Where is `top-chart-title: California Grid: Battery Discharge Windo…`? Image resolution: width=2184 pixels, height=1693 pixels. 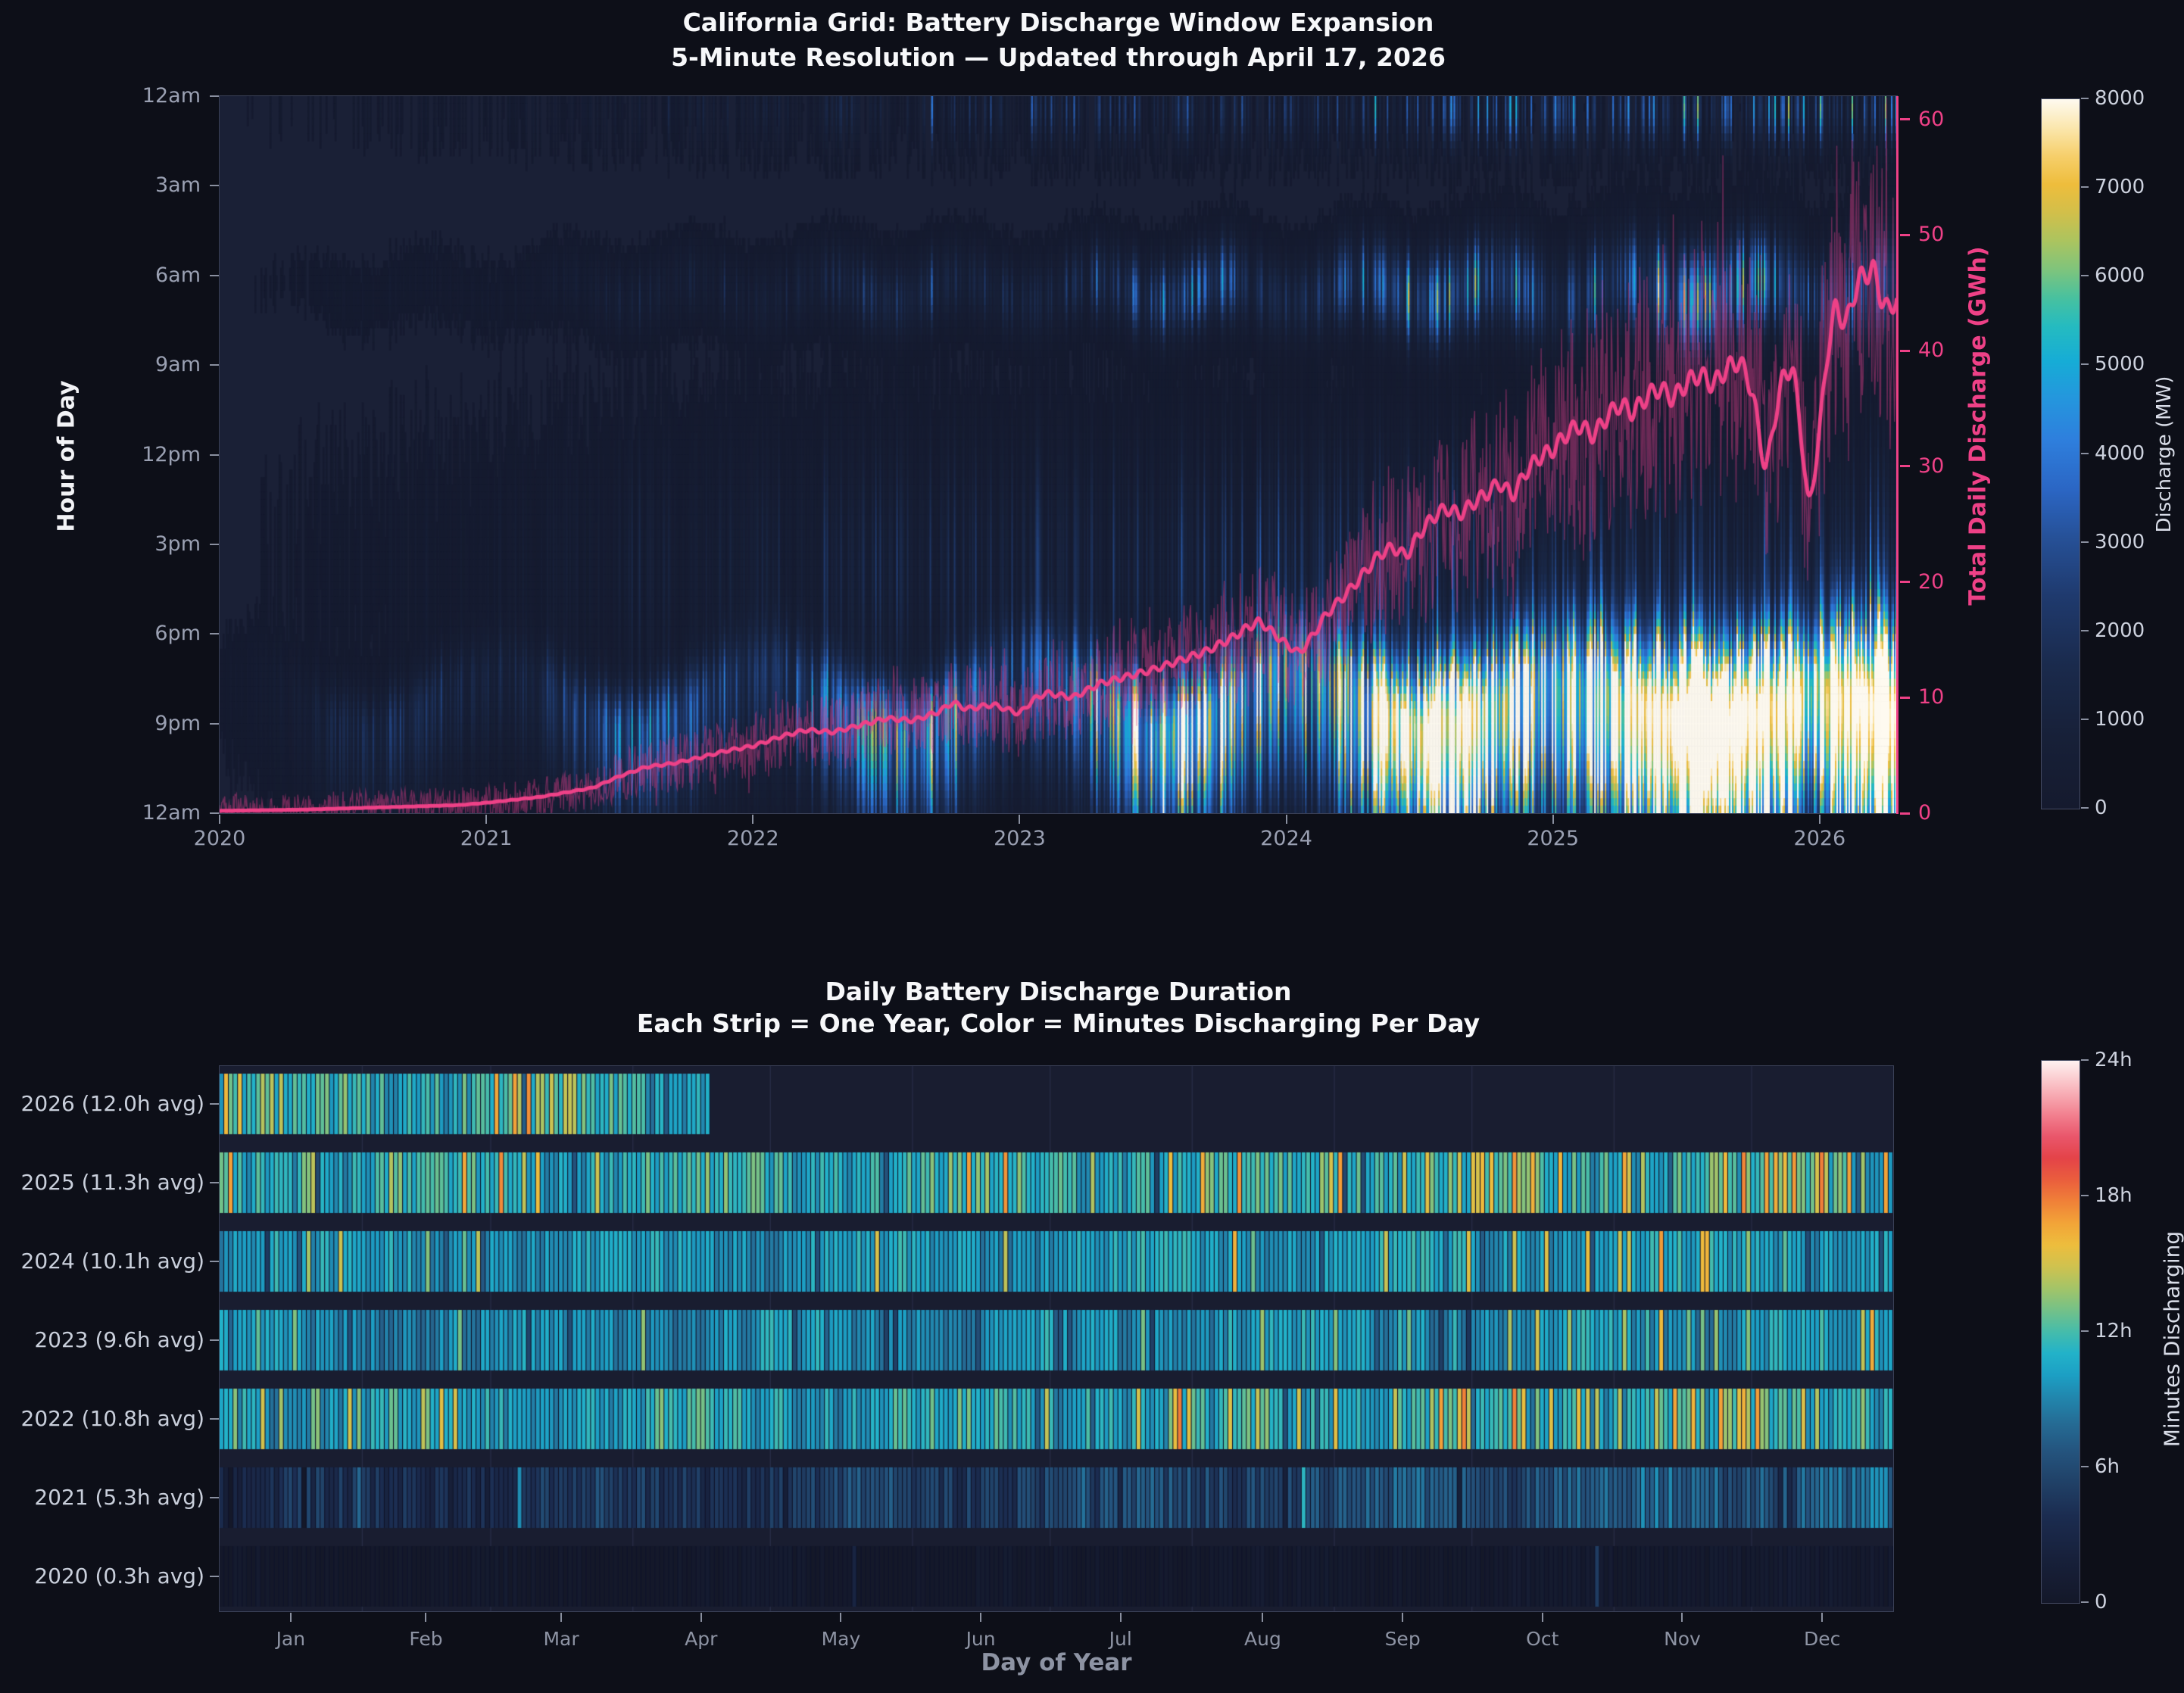 top-chart-title: California Grid: Battery Discharge Windo… is located at coordinates (1058, 23).